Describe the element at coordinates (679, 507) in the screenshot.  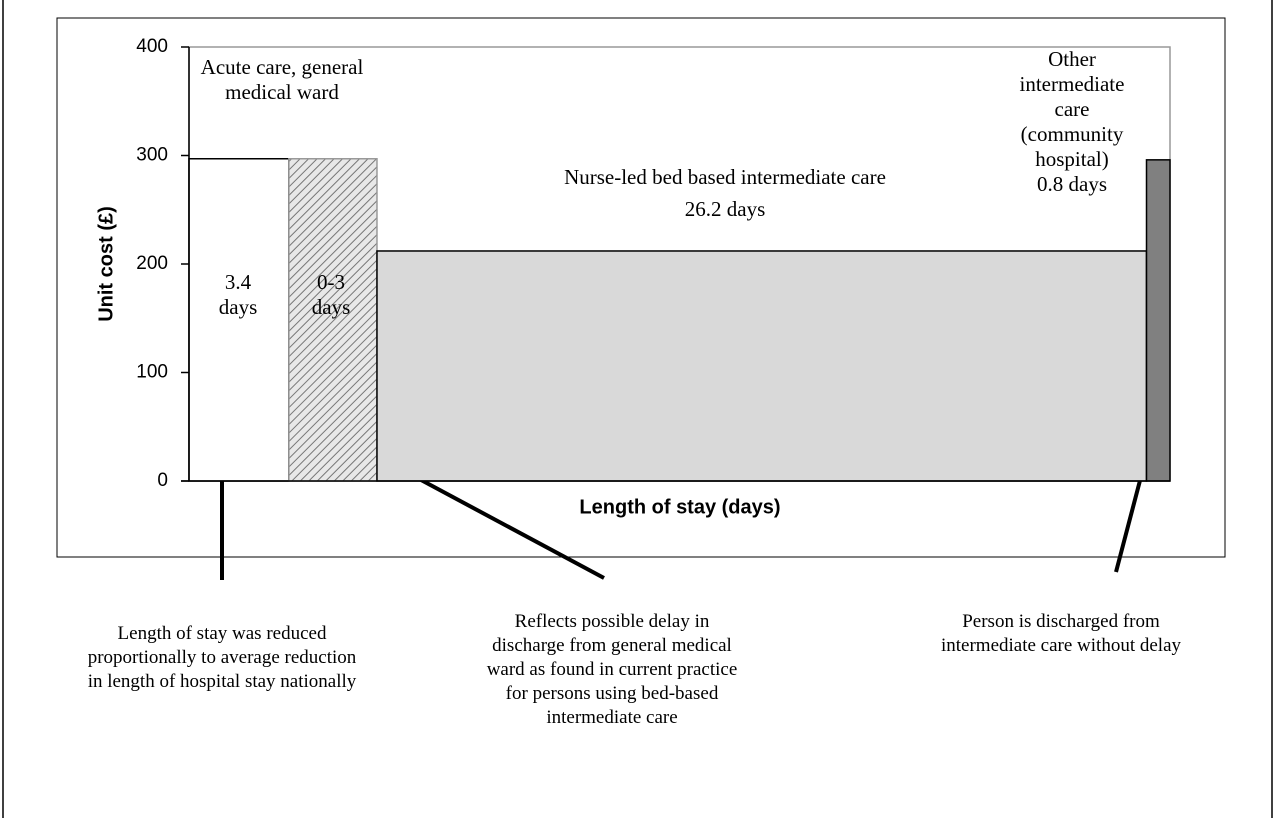
I see `x-axis-label: Length of stay (days)` at that location.